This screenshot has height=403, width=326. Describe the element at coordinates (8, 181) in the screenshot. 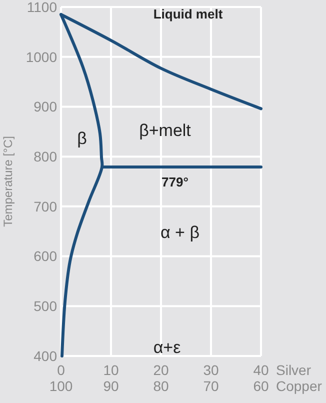

I see `y-axis-title: Temperature [°C]` at that location.